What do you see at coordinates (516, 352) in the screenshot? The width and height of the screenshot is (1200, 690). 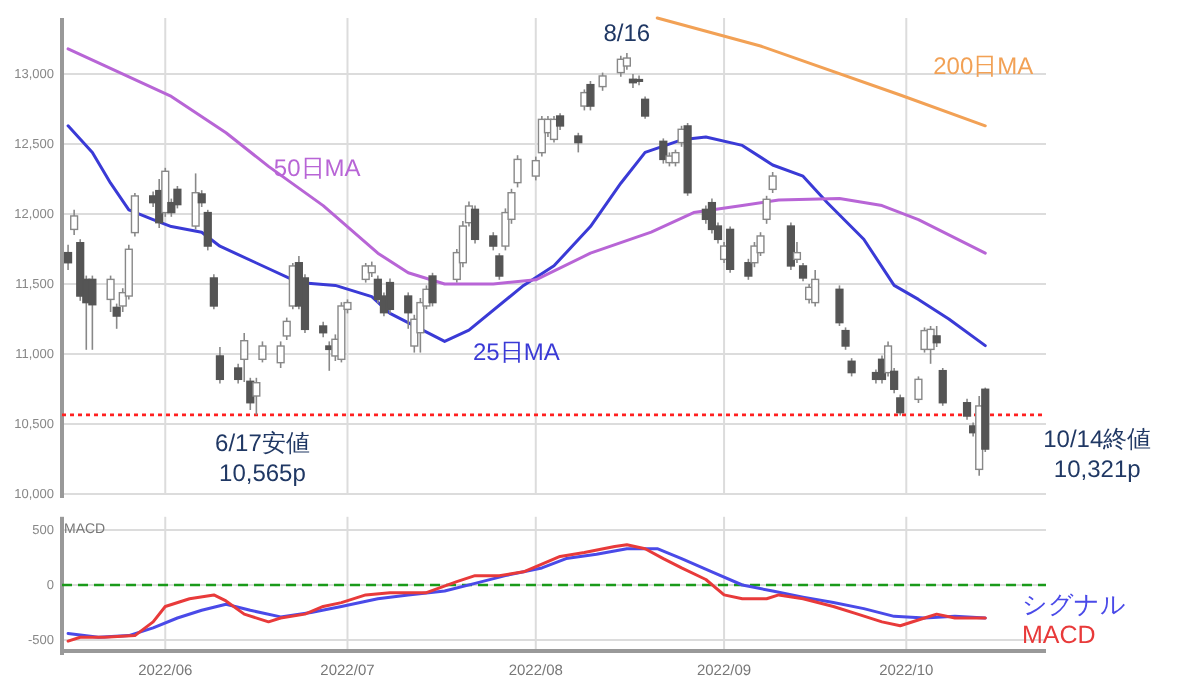 I see `series-label: 25日MA` at bounding box center [516, 352].